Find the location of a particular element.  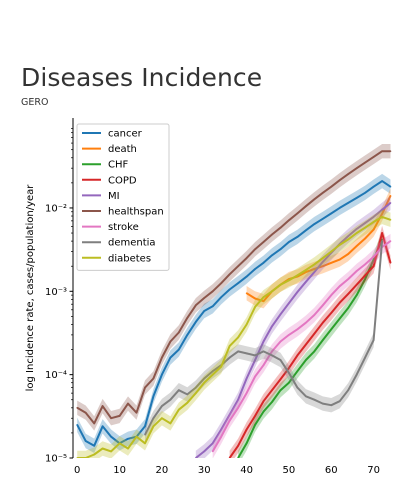

x-tick-label: 10 is located at coordinates (119, 470).